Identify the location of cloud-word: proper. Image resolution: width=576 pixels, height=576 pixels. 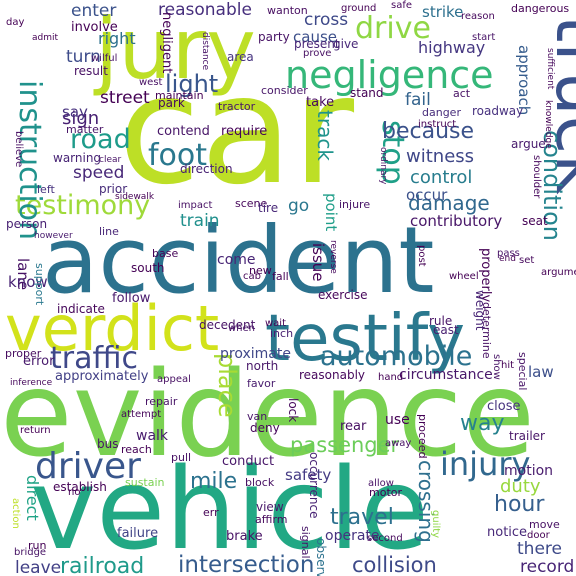
(23, 353).